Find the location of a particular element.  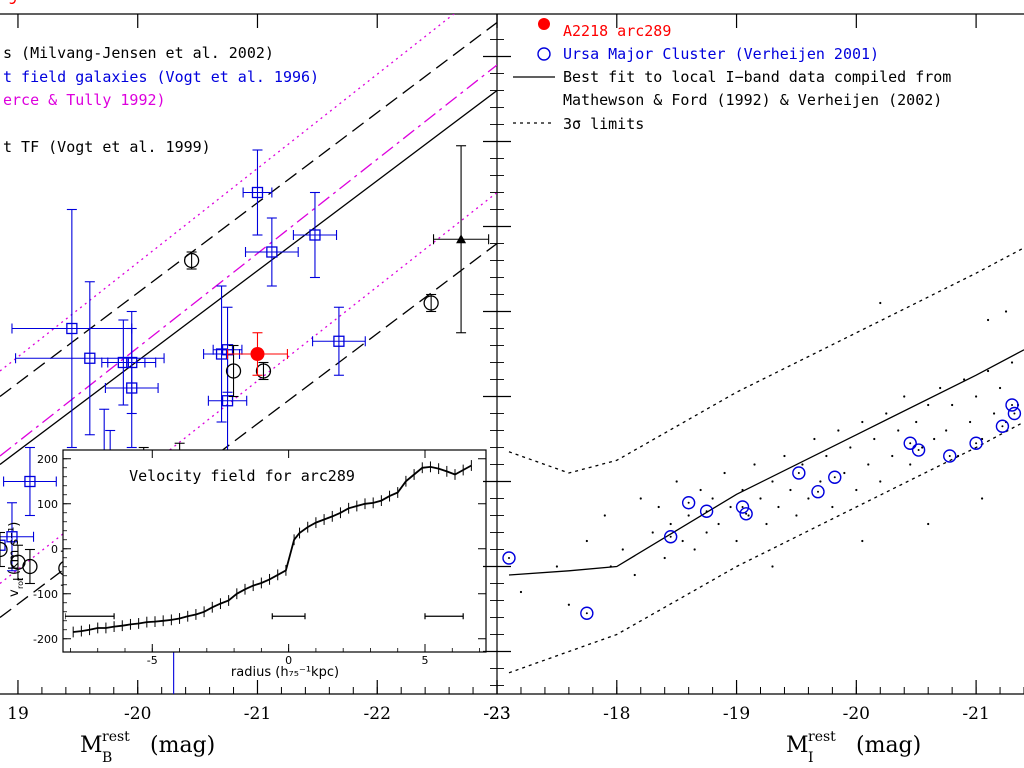

right-xtick-label: -21 is located at coordinates (975, 714).